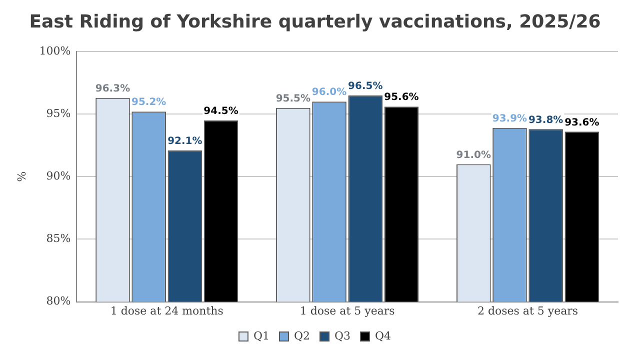 The image size is (640, 360). What do you see at coordinates (365, 86) in the screenshot?
I see `data-label: 96.5%` at bounding box center [365, 86].